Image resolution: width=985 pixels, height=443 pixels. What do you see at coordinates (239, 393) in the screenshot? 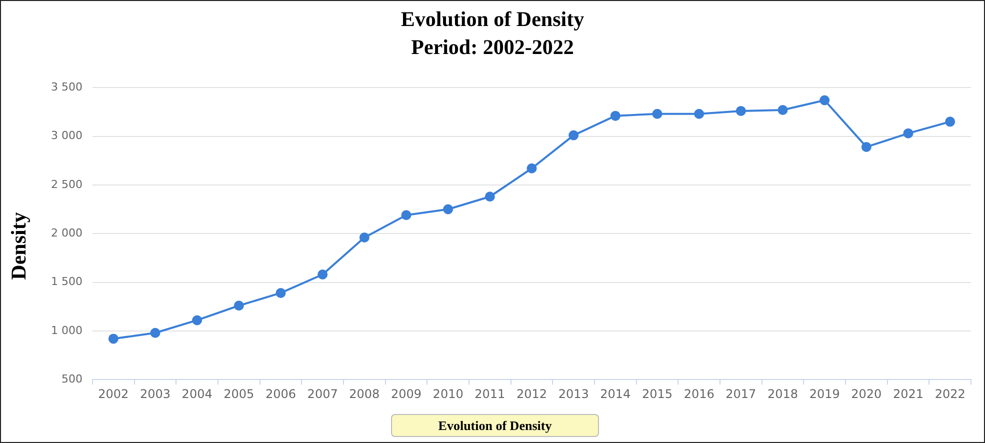
I see `x-tick-label: 2005` at bounding box center [239, 393].